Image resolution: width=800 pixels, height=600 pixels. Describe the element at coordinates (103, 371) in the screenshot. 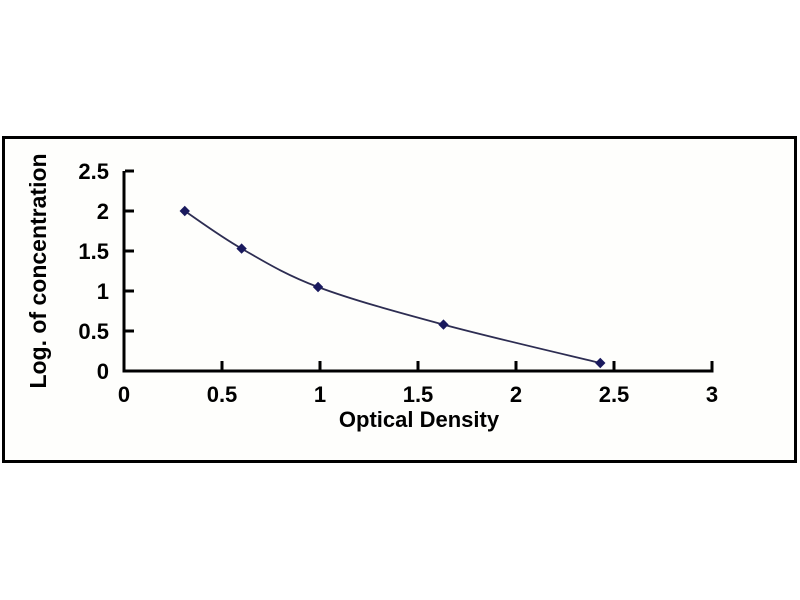

I see `y-tick-label: 0` at that location.